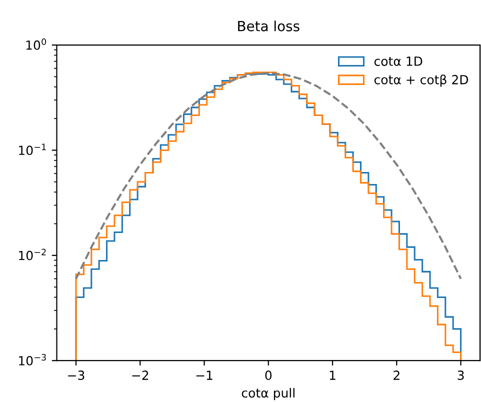 The width and height of the screenshot is (481, 402). I want to click on chart-title: Beta loss, so click(269, 26).